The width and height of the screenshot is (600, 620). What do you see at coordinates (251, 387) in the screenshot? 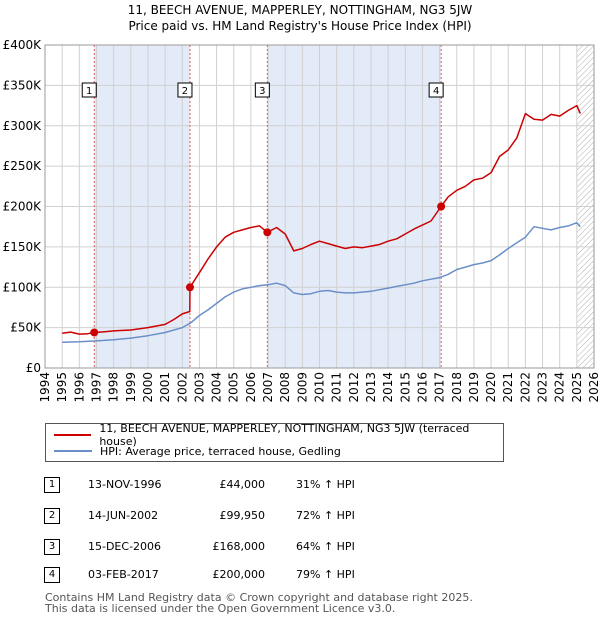
I see `x-tick-label: 2006` at bounding box center [251, 387].